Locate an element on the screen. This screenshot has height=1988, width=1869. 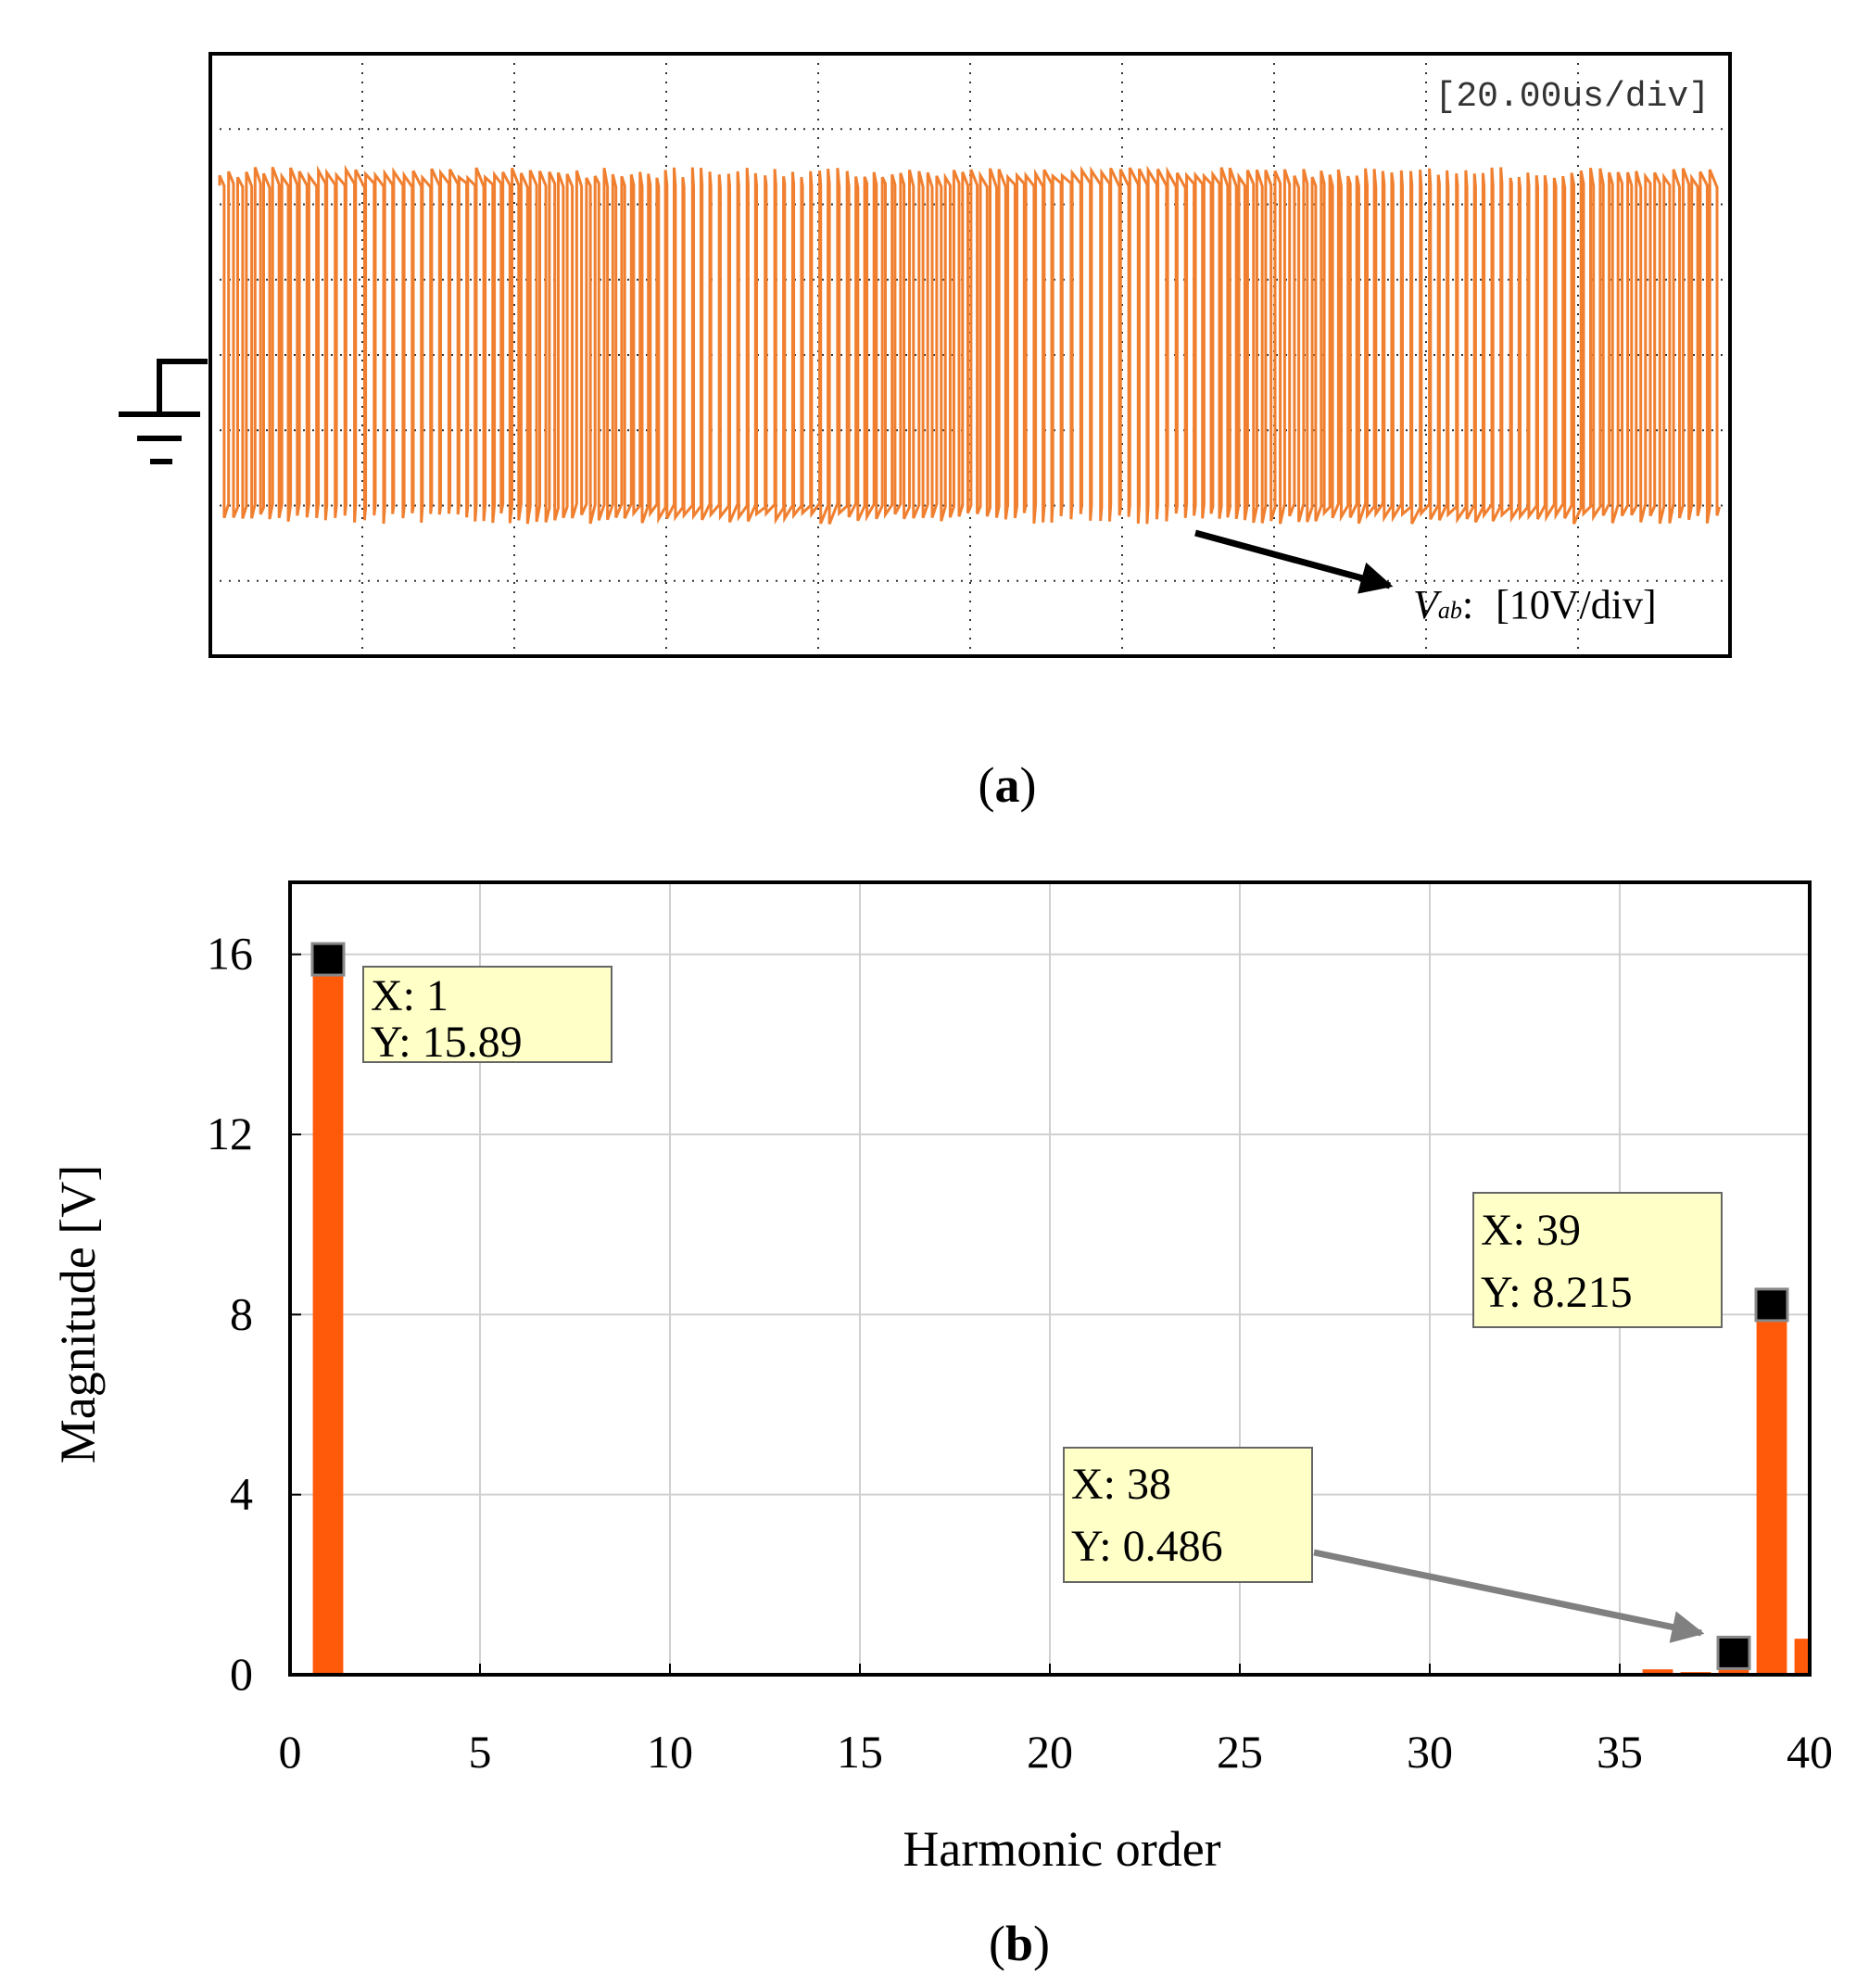
annotation-y: Y: 8.215 is located at coordinates (1557, 1292).